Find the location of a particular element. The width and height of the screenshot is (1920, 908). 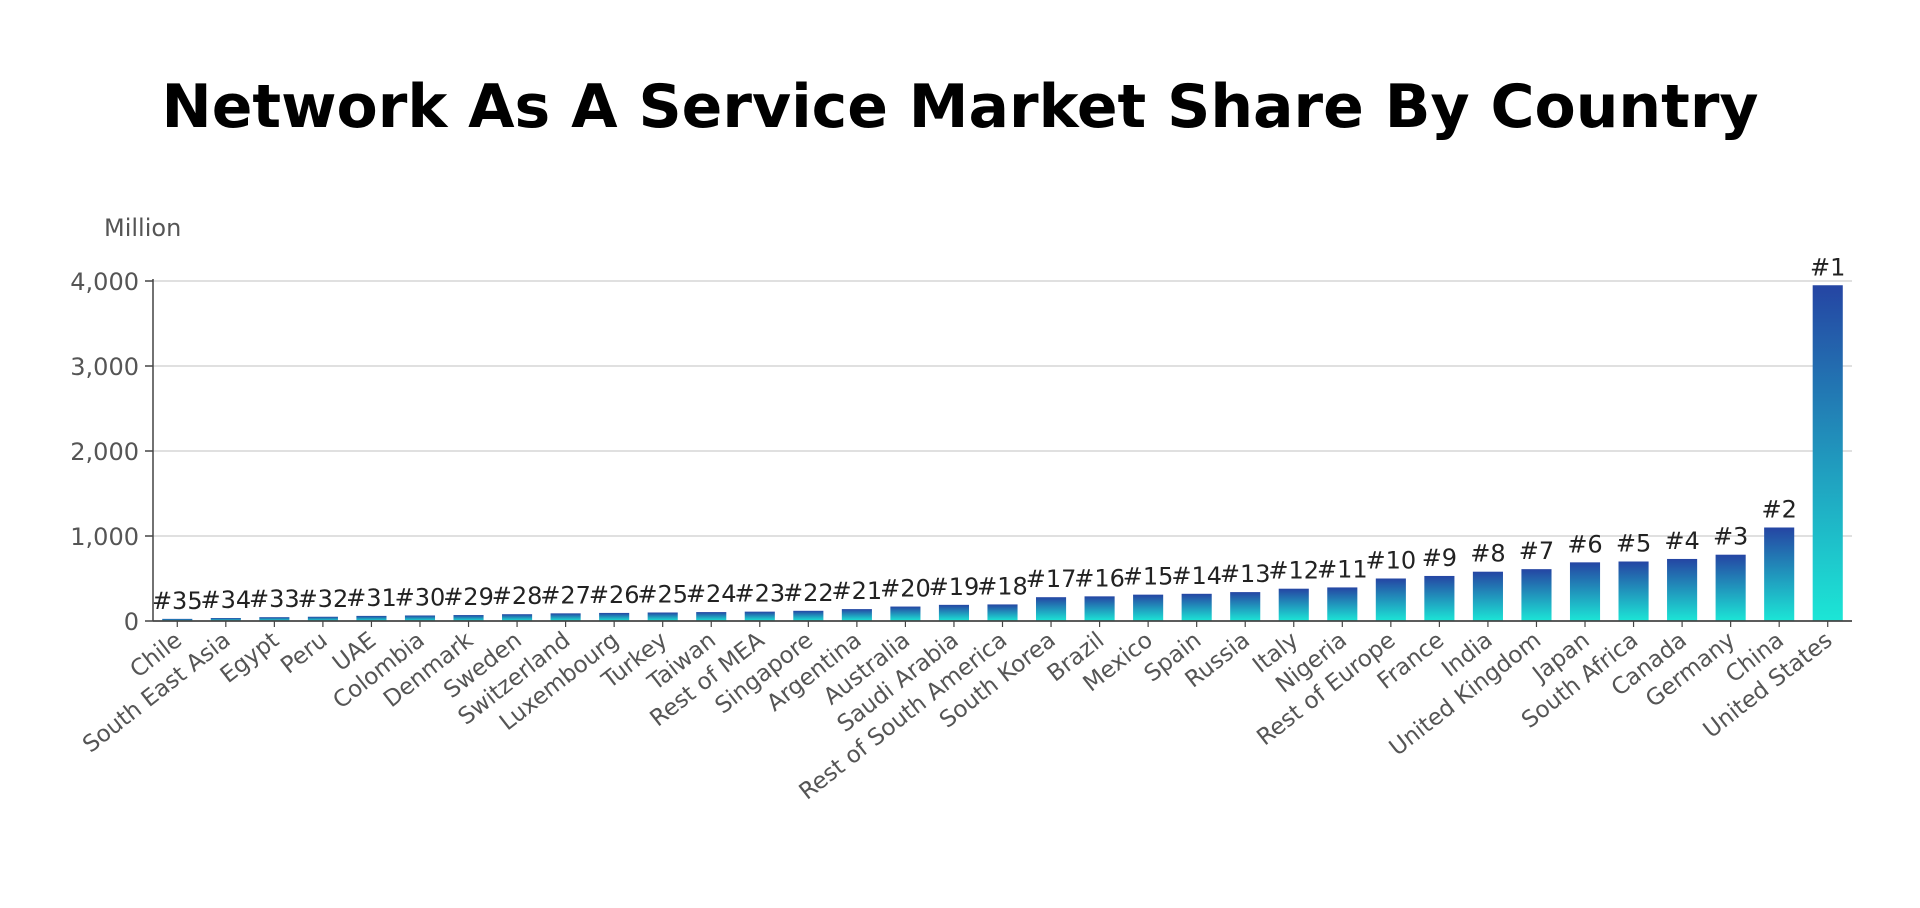

rank-label: #10 is located at coordinates (1391, 561).